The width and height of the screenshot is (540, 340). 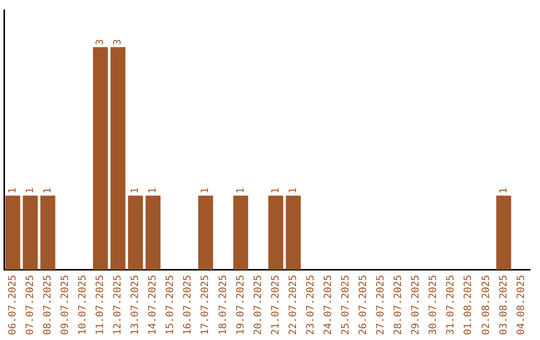 I want to click on x-tick-label: 30.07.2025, so click(x=434, y=305).